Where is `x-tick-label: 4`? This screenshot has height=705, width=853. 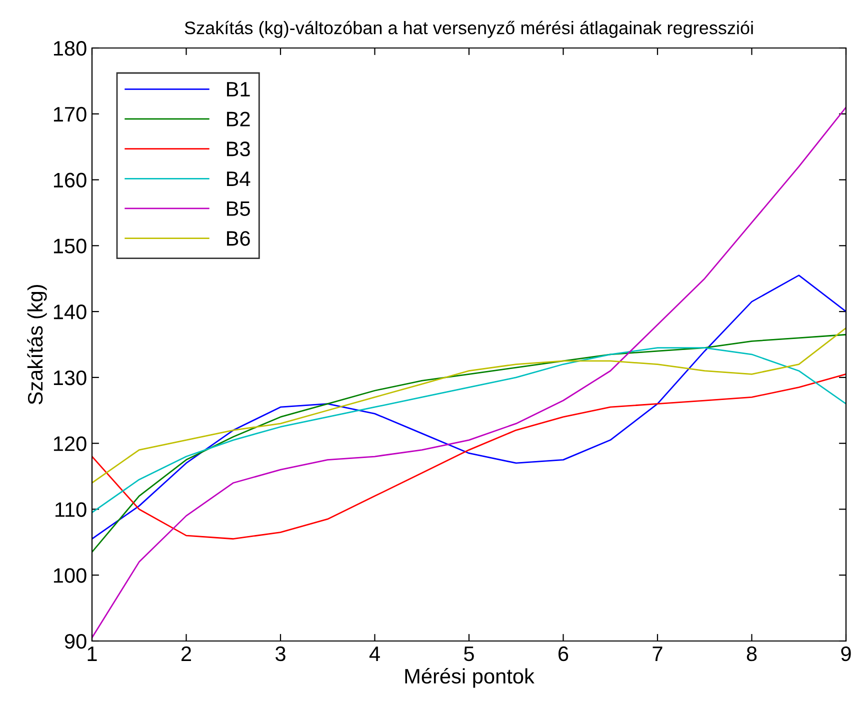 x-tick-label: 4 is located at coordinates (374, 653).